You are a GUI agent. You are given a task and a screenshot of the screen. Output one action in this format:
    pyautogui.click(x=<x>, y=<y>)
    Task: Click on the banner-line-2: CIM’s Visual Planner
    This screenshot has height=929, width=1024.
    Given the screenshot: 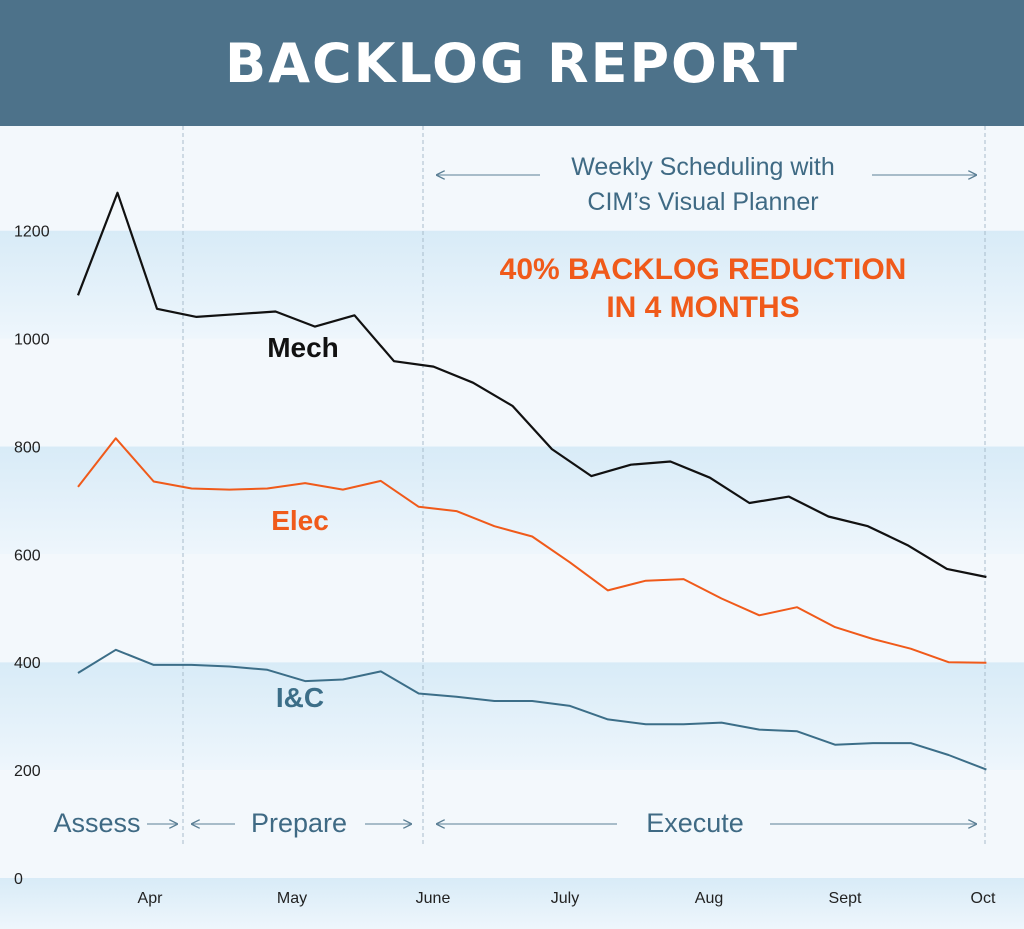 What is the action you would take?
    pyautogui.click(x=702, y=202)
    